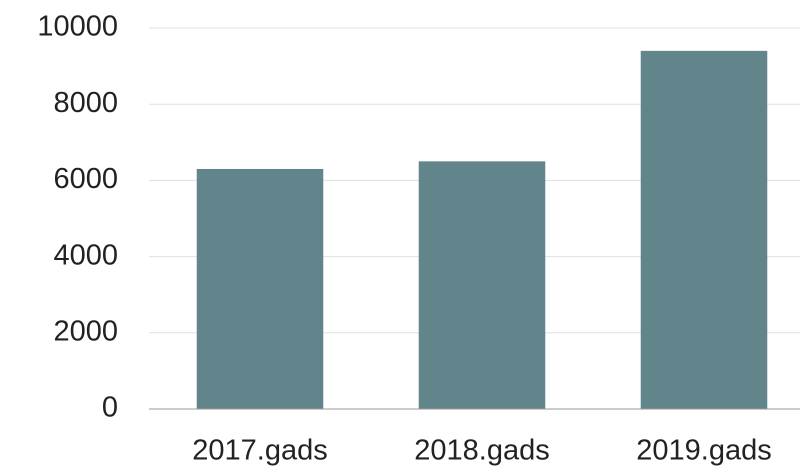  I want to click on y-tick-label: 0, so click(110, 408).